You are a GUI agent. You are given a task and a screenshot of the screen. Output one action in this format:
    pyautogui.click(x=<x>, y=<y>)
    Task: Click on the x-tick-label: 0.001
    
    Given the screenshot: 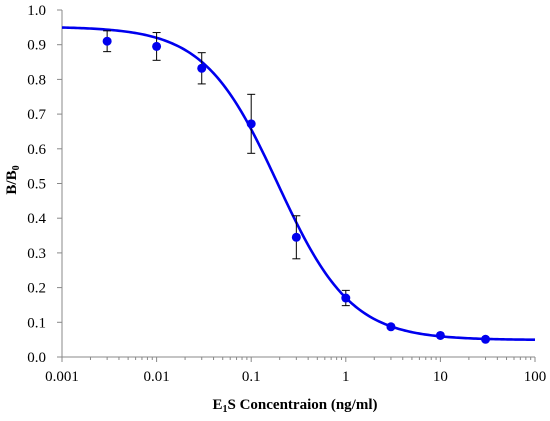 What is the action you would take?
    pyautogui.click(x=62, y=377)
    